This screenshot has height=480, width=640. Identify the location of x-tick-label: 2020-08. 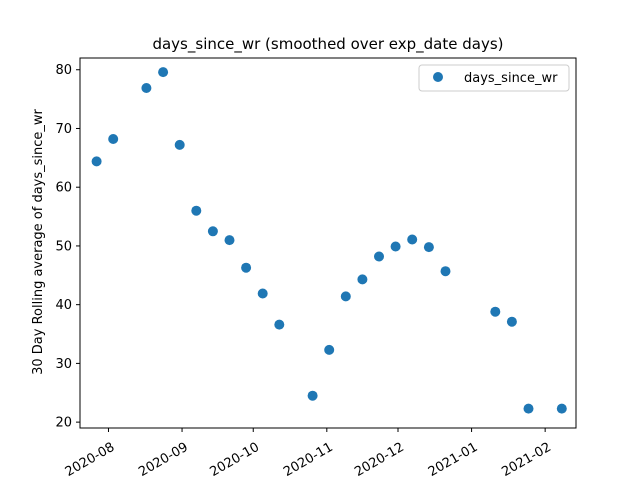
(90, 460).